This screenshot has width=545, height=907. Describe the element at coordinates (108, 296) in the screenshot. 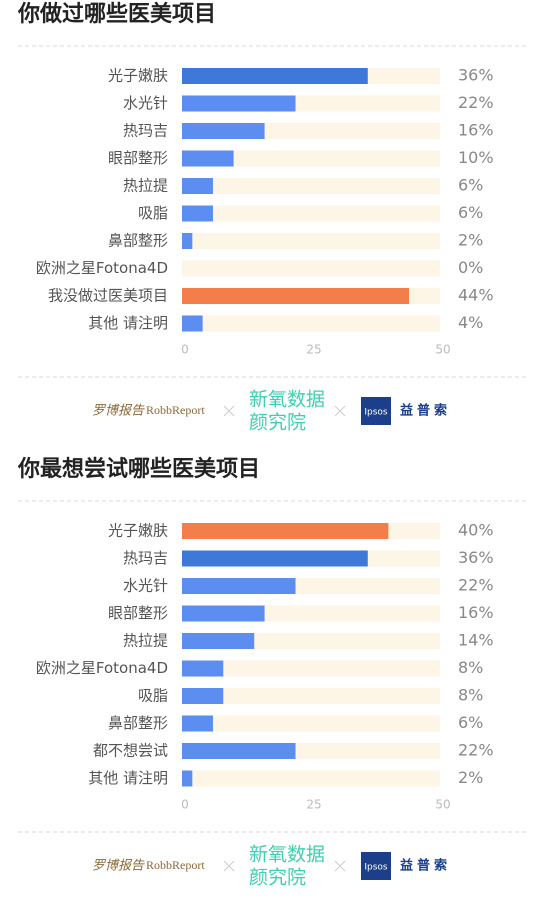

I see `category-label: 我没做过医美项目` at that location.